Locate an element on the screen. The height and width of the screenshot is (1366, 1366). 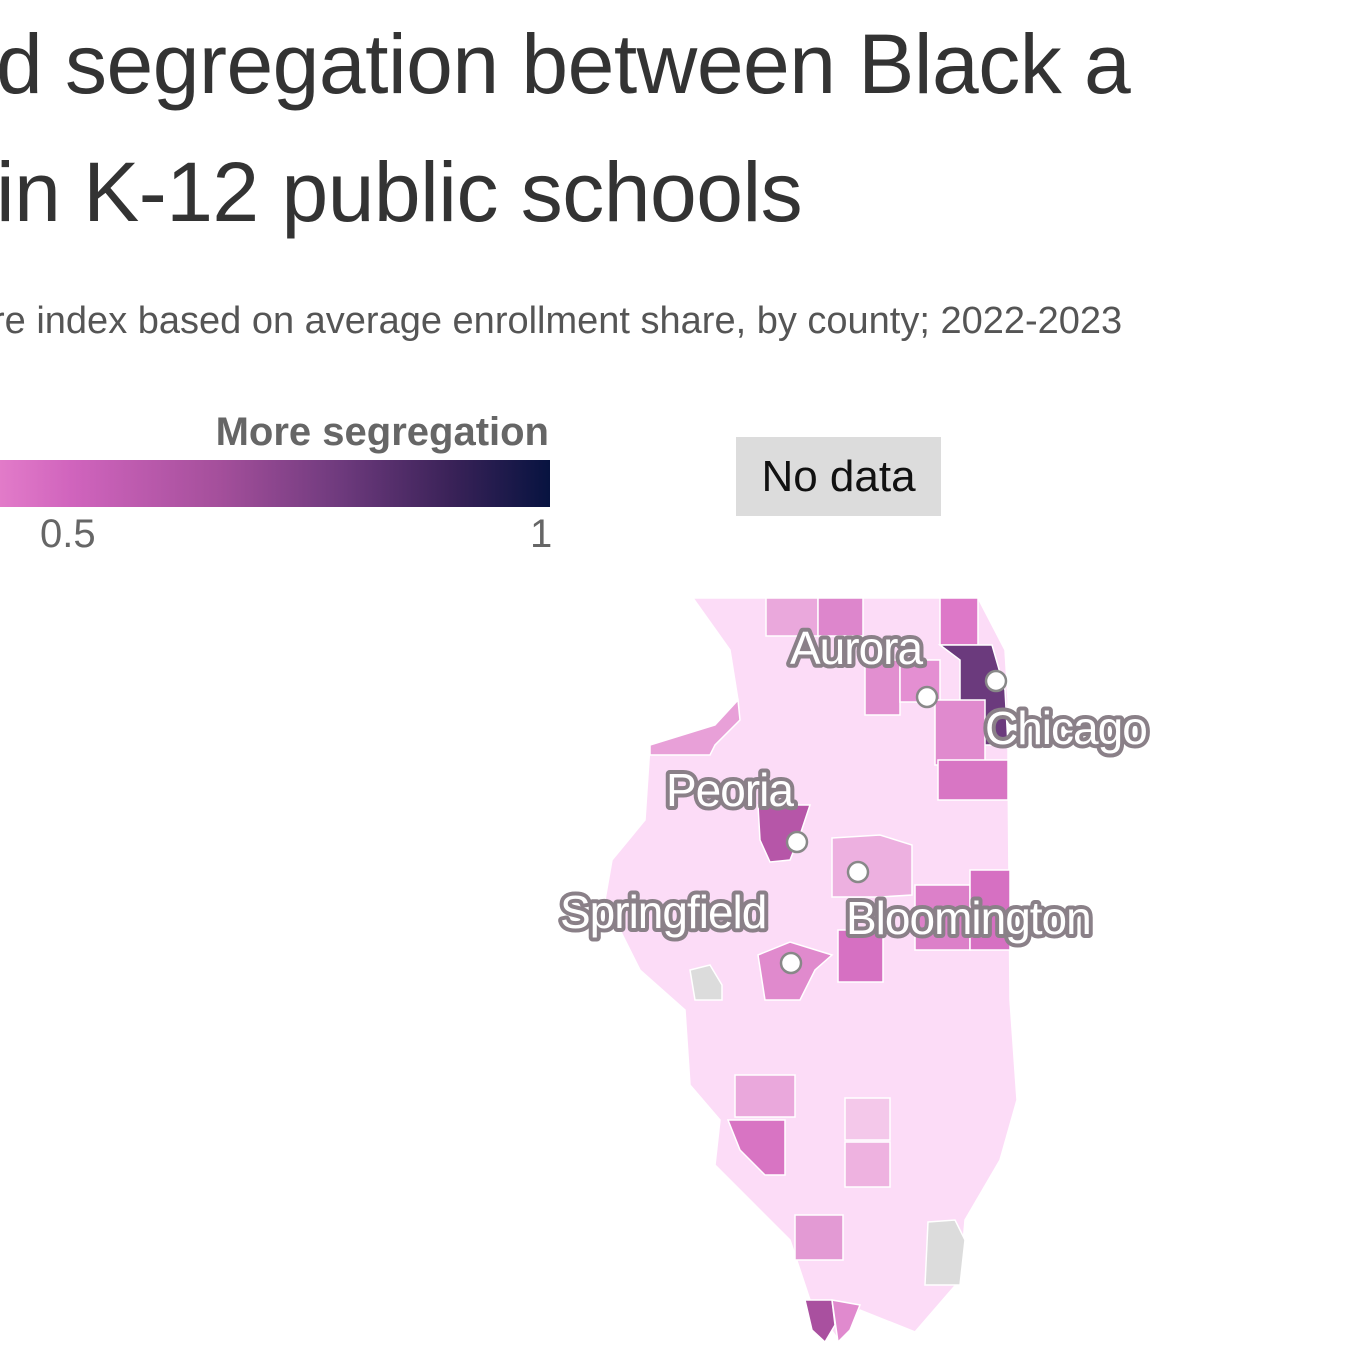
city-marker-peoria is located at coordinates (797, 842).